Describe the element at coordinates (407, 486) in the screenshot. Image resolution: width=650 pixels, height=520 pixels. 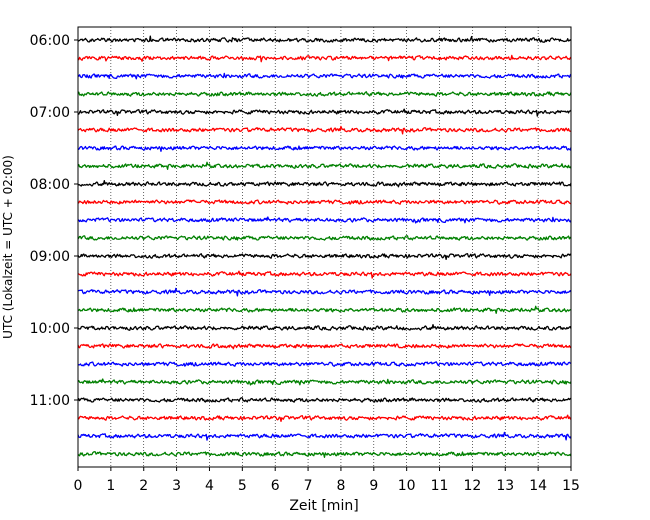
I see `x-tick-label: 10` at that location.